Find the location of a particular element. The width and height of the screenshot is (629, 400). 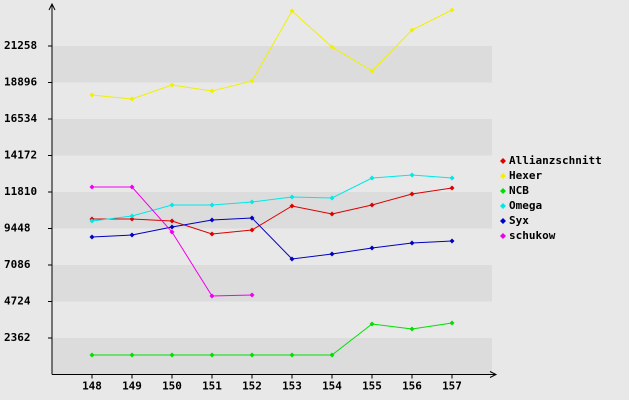

x-tick-label: 157 is located at coordinates (452, 386).